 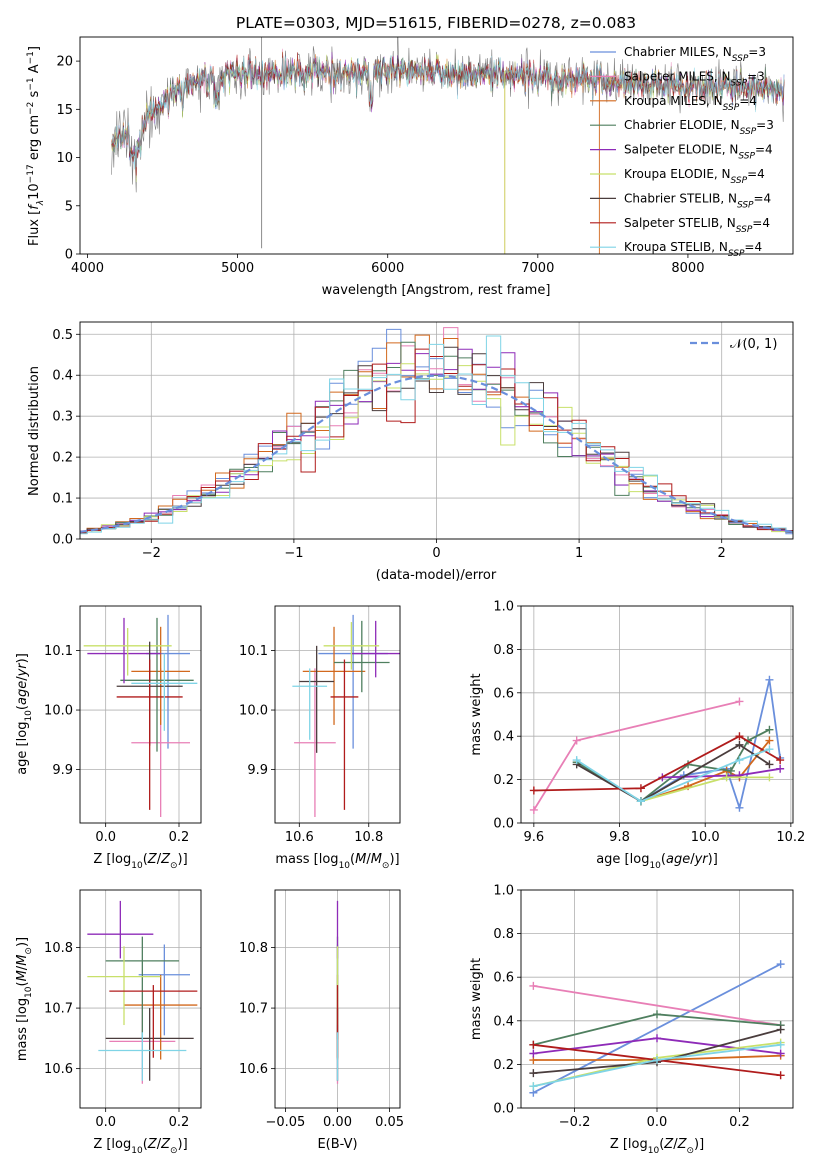 What do you see at coordinates (36, 146) in the screenshot?
I see `y-axis-label: Flux [fλ10−17 erg cm−2 s−1 A−1]` at bounding box center [36, 146].